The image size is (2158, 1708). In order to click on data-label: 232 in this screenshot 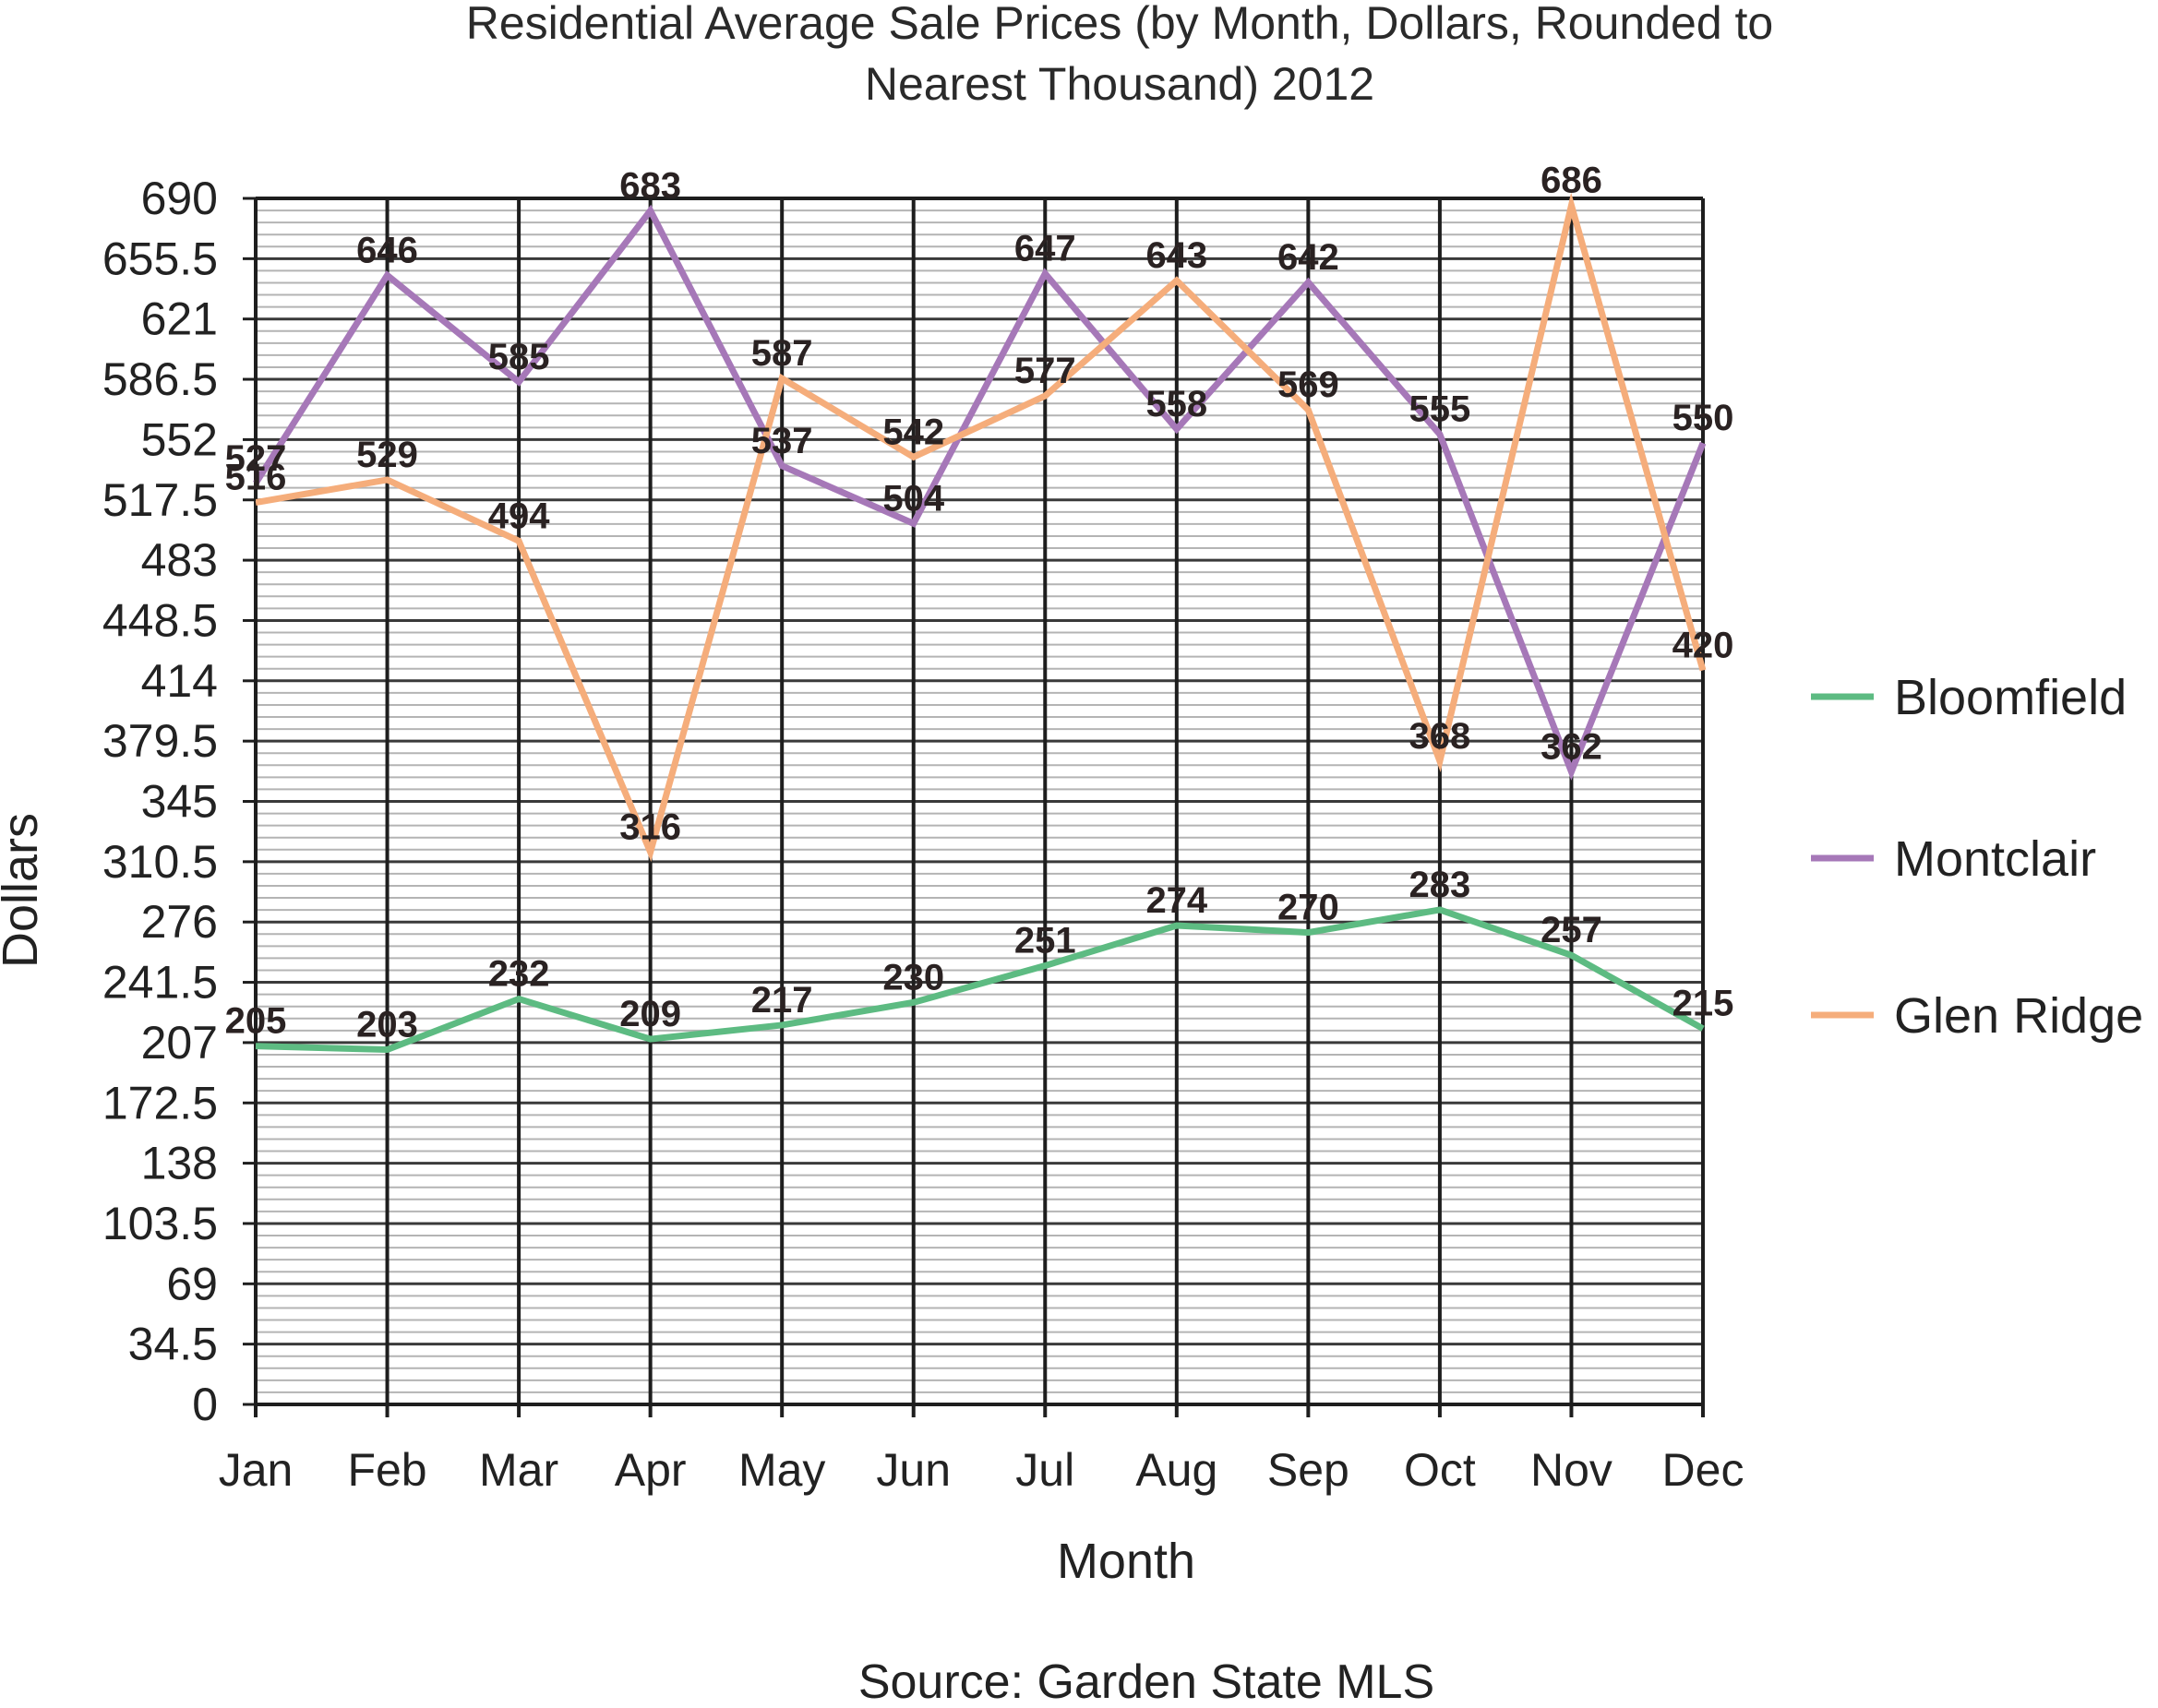, I will do `click(519, 975)`.